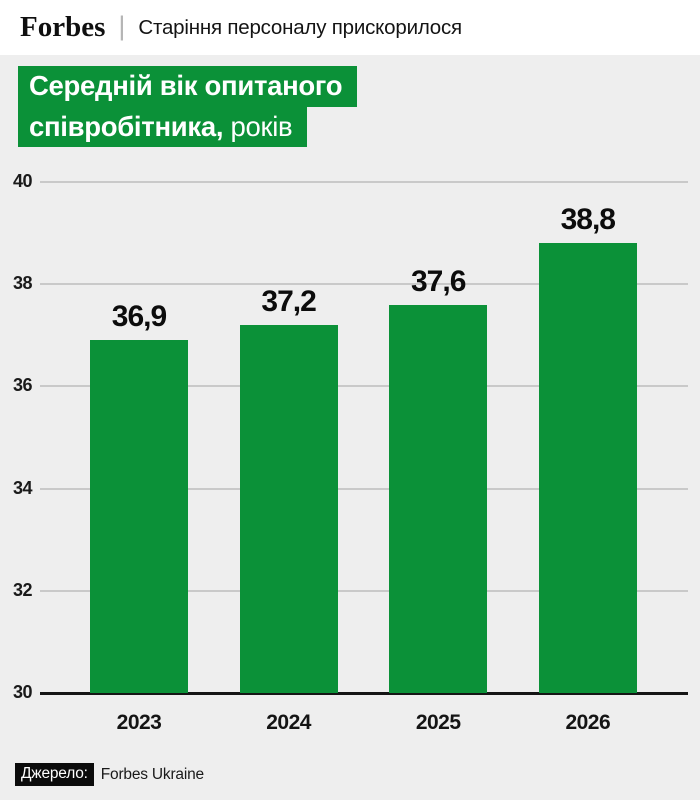  Describe the element at coordinates (588, 722) in the screenshot. I see `x-tick-label: 2026` at that location.